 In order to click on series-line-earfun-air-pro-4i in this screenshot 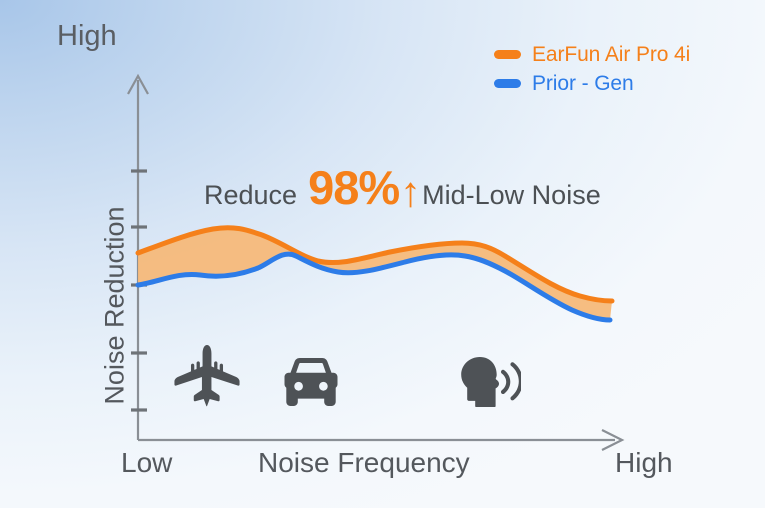, I will do `click(375, 264)`.